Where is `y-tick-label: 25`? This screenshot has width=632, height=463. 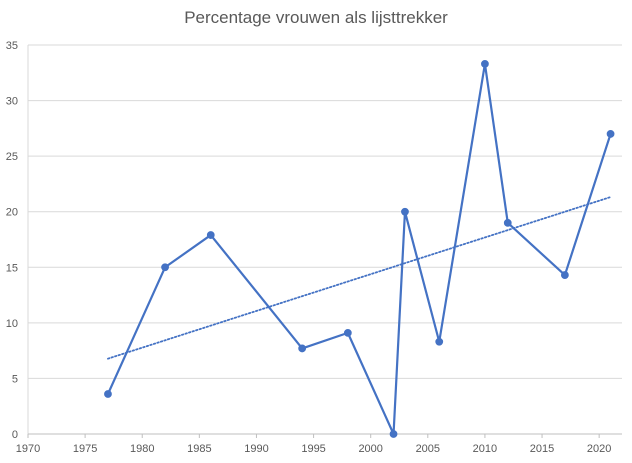 y-tick-label: 25 is located at coordinates (12, 157).